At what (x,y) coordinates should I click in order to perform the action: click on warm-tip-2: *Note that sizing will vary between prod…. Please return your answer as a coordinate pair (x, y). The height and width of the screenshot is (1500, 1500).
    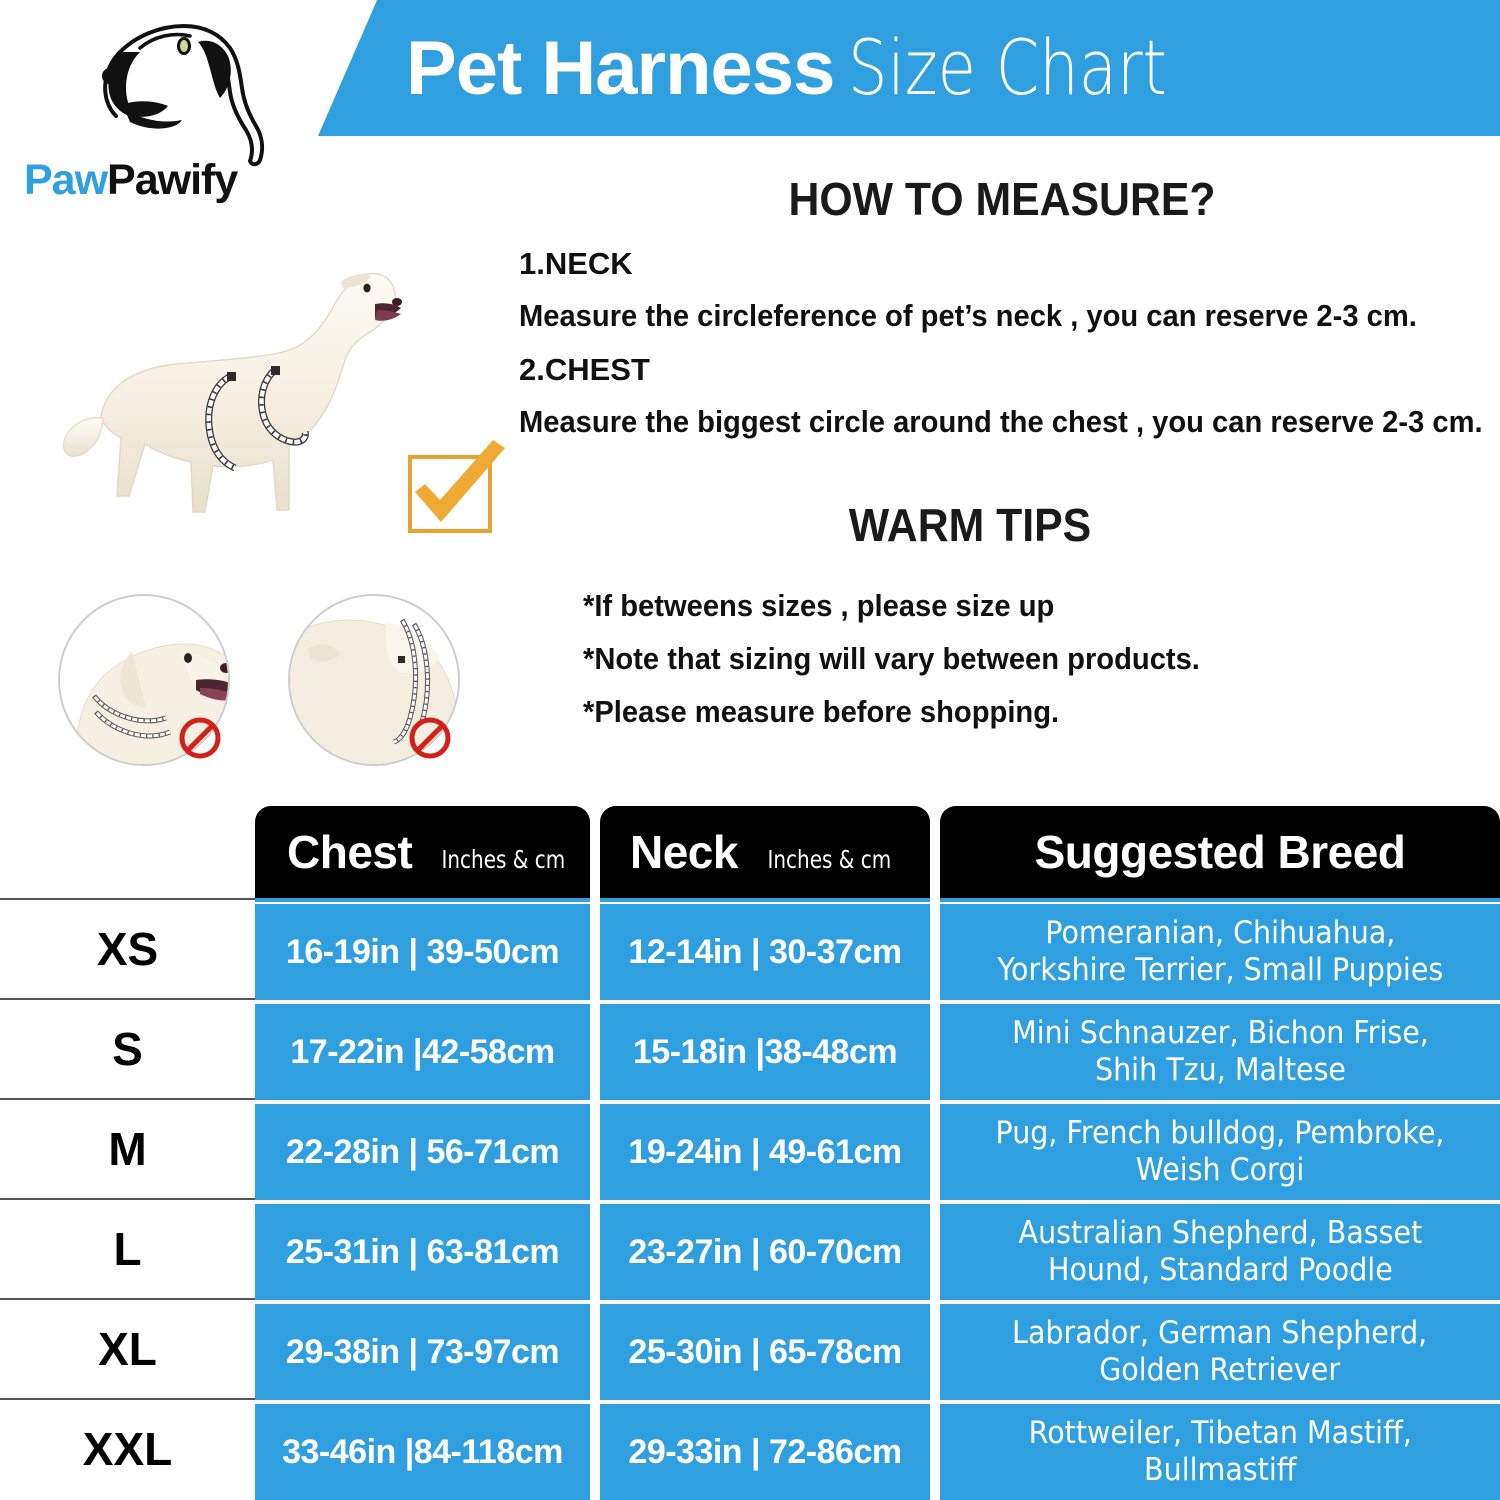
    Looking at the image, I should click on (891, 658).